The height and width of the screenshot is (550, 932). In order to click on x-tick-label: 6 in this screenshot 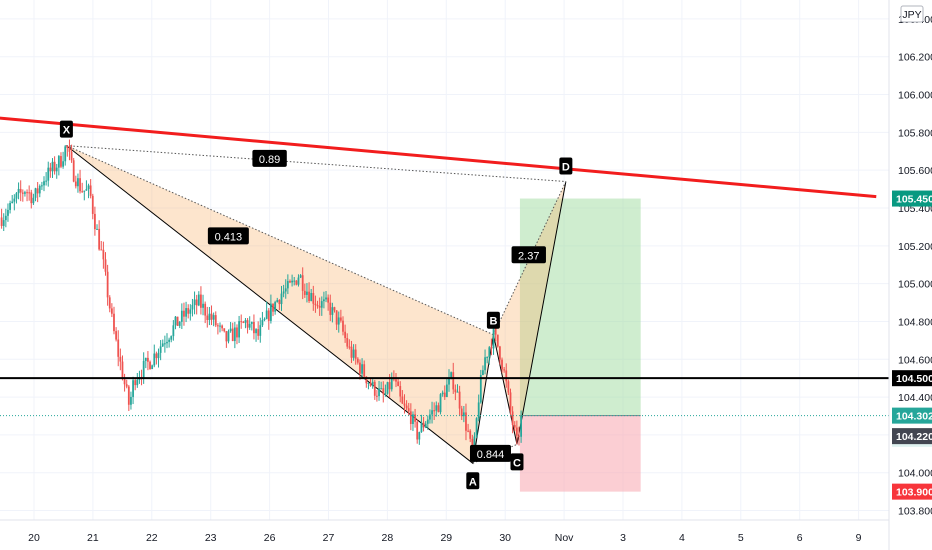, I will do `click(800, 538)`.